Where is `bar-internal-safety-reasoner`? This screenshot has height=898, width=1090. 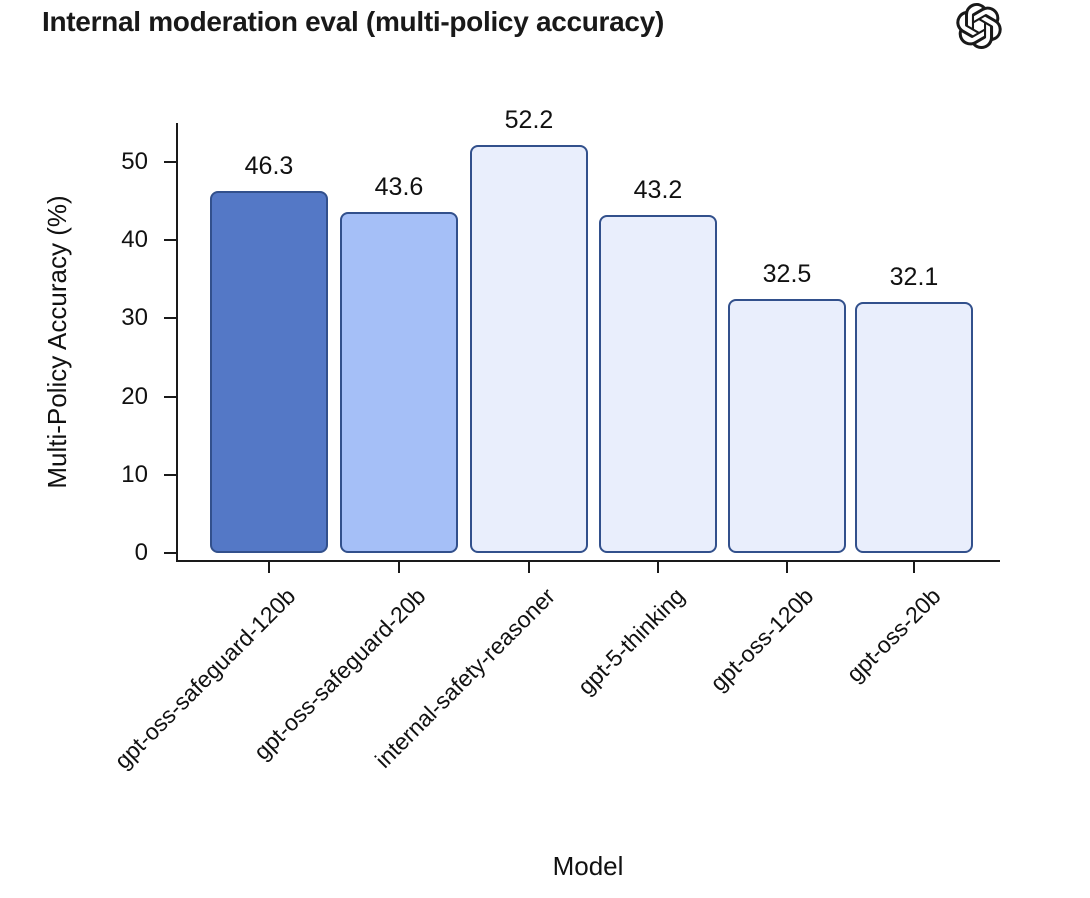
bar-internal-safety-reasoner is located at coordinates (529, 348).